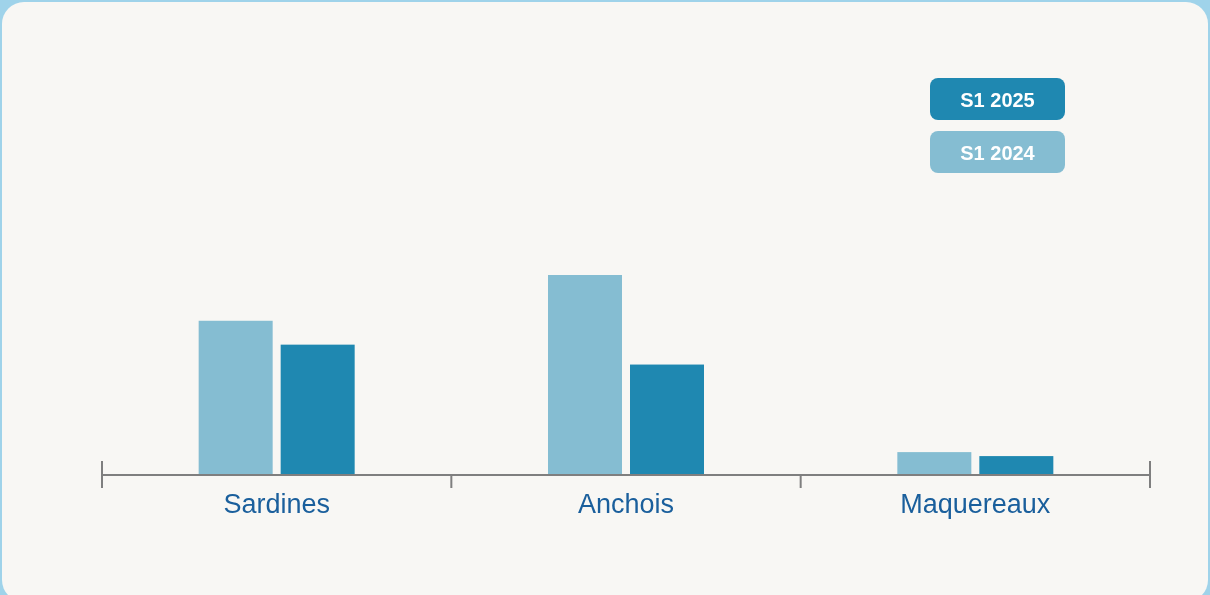 This screenshot has height=595, width=1210. I want to click on text: S1 2025, so click(997, 100).